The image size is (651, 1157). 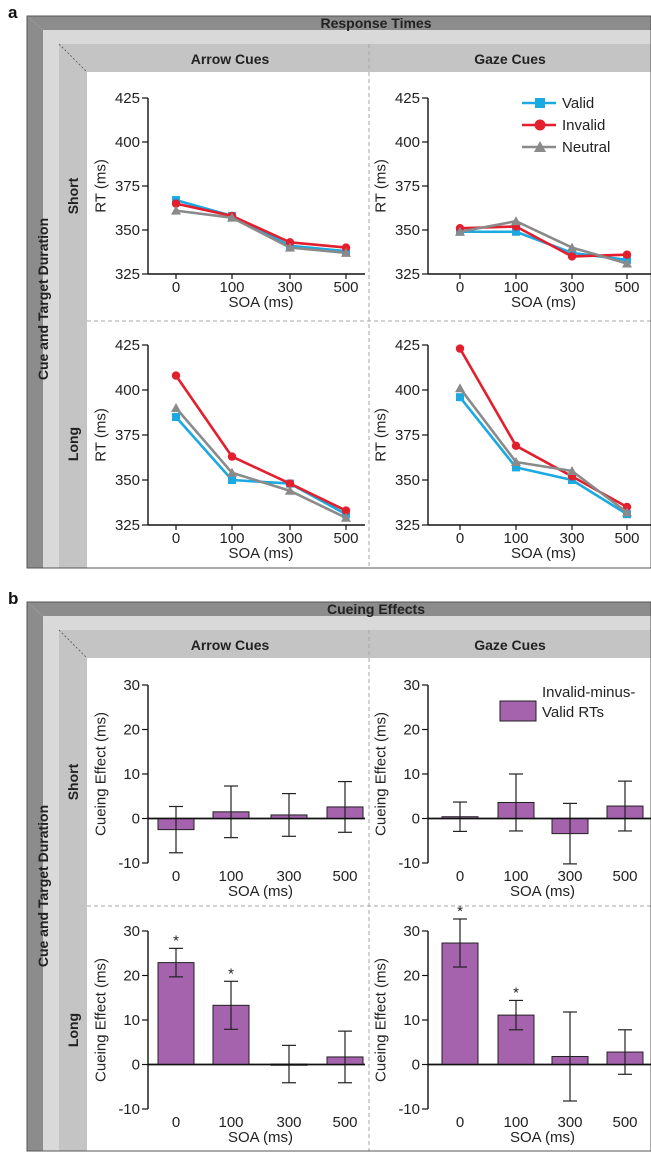 I want to click on legend-label: Valid RTs, so click(x=573, y=712).